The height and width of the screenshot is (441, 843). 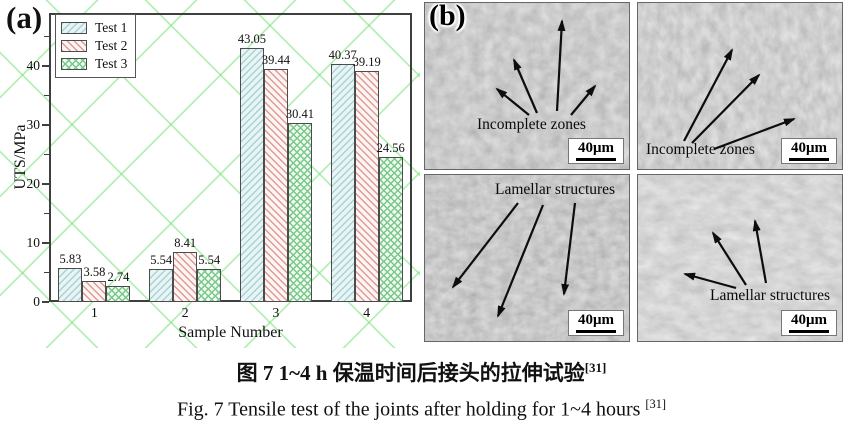 I want to click on legend-label: Test 1, so click(x=111, y=27).